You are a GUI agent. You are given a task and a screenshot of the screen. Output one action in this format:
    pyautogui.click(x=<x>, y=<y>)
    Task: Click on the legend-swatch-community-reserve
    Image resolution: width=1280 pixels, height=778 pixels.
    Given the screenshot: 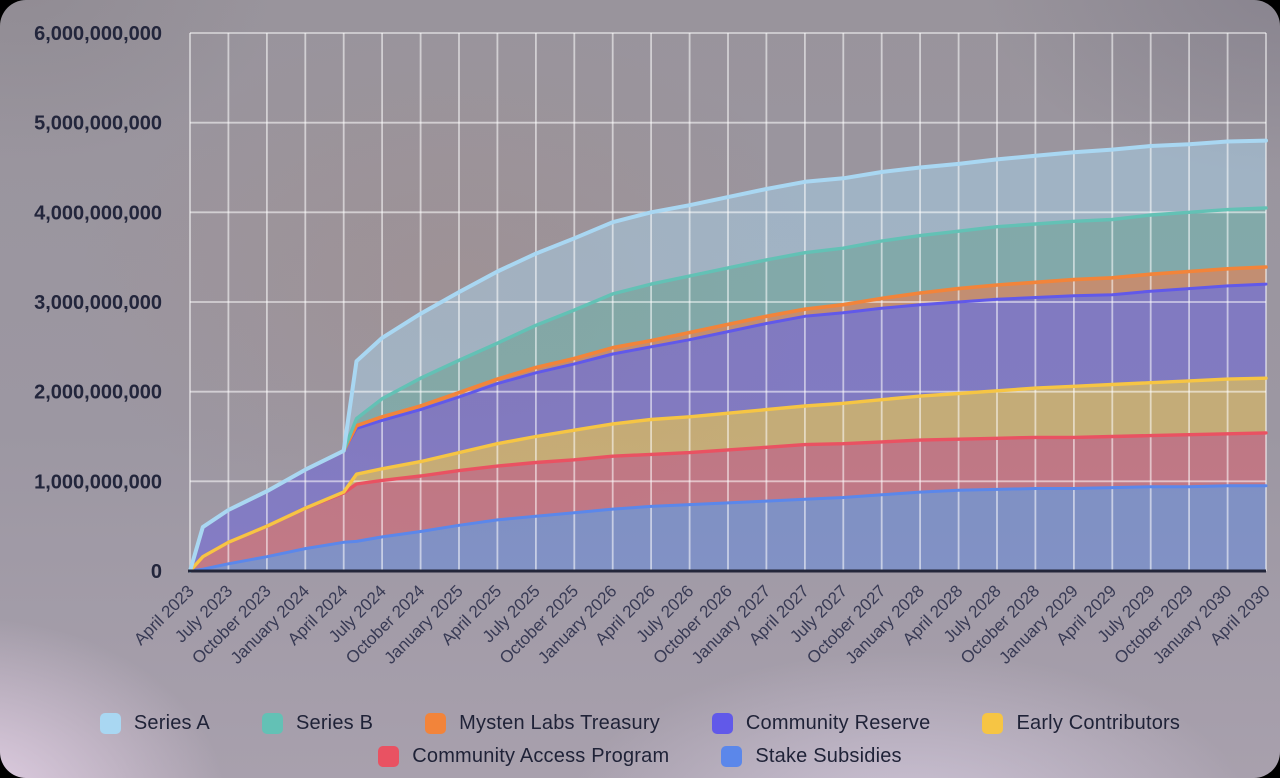 What is the action you would take?
    pyautogui.click(x=722, y=723)
    